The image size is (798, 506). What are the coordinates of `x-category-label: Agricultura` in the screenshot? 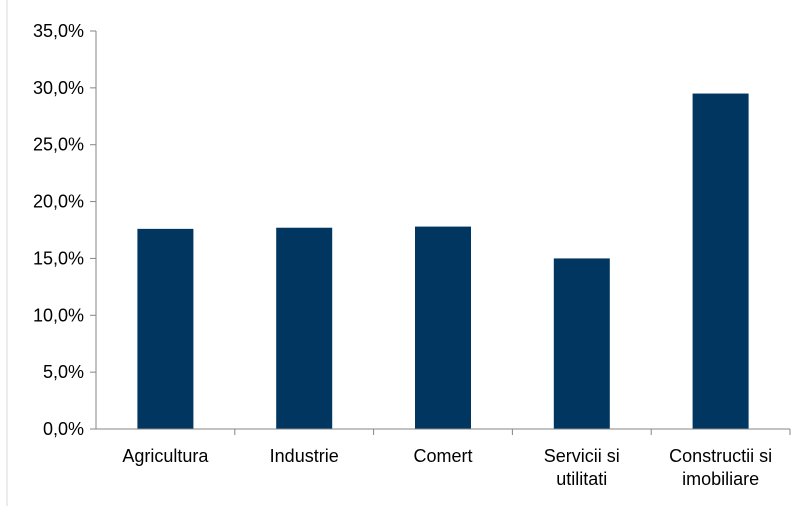 It's located at (165, 456).